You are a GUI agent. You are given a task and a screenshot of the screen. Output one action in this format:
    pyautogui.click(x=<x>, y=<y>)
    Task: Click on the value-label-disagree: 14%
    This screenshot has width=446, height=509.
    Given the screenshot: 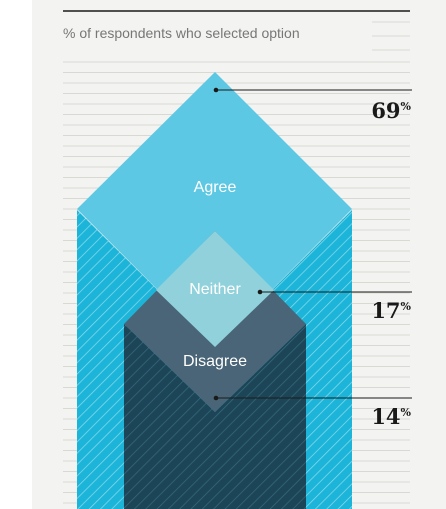 What is the action you would take?
    pyautogui.click(x=391, y=416)
    